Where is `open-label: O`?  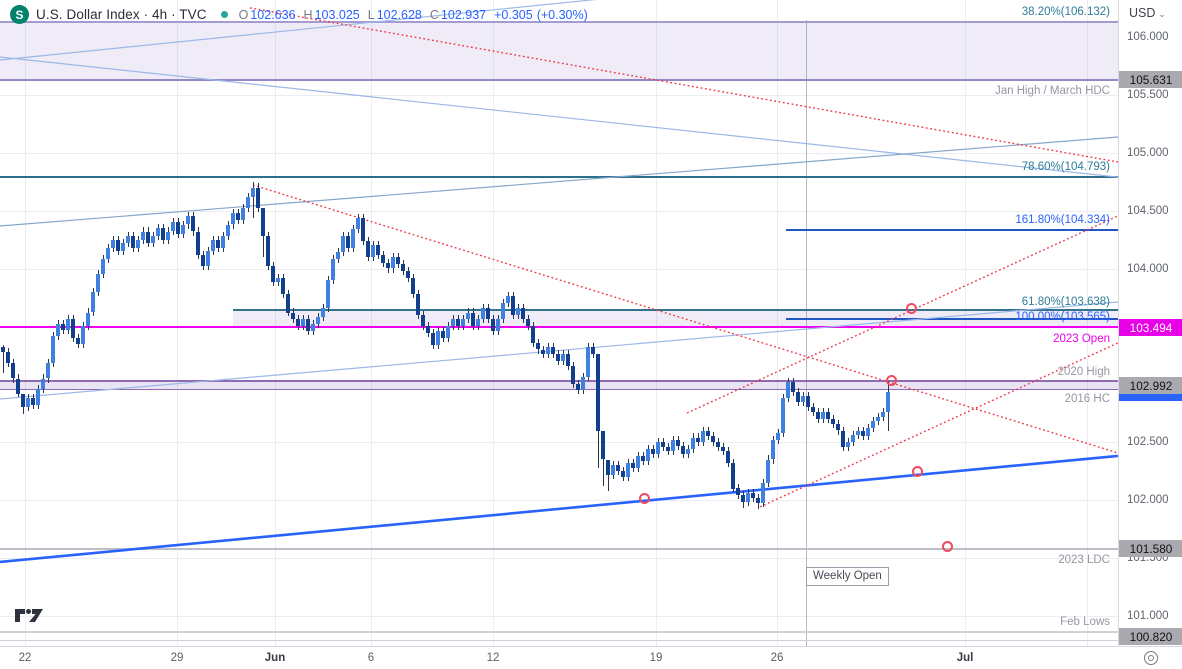
open-label: O is located at coordinates (243, 14).